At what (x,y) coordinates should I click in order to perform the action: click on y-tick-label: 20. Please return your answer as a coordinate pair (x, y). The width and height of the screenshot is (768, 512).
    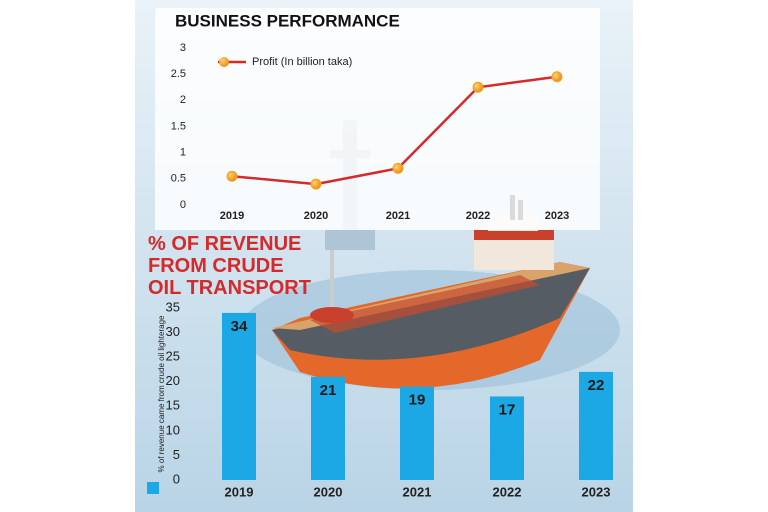
    Looking at the image, I should click on (173, 380).